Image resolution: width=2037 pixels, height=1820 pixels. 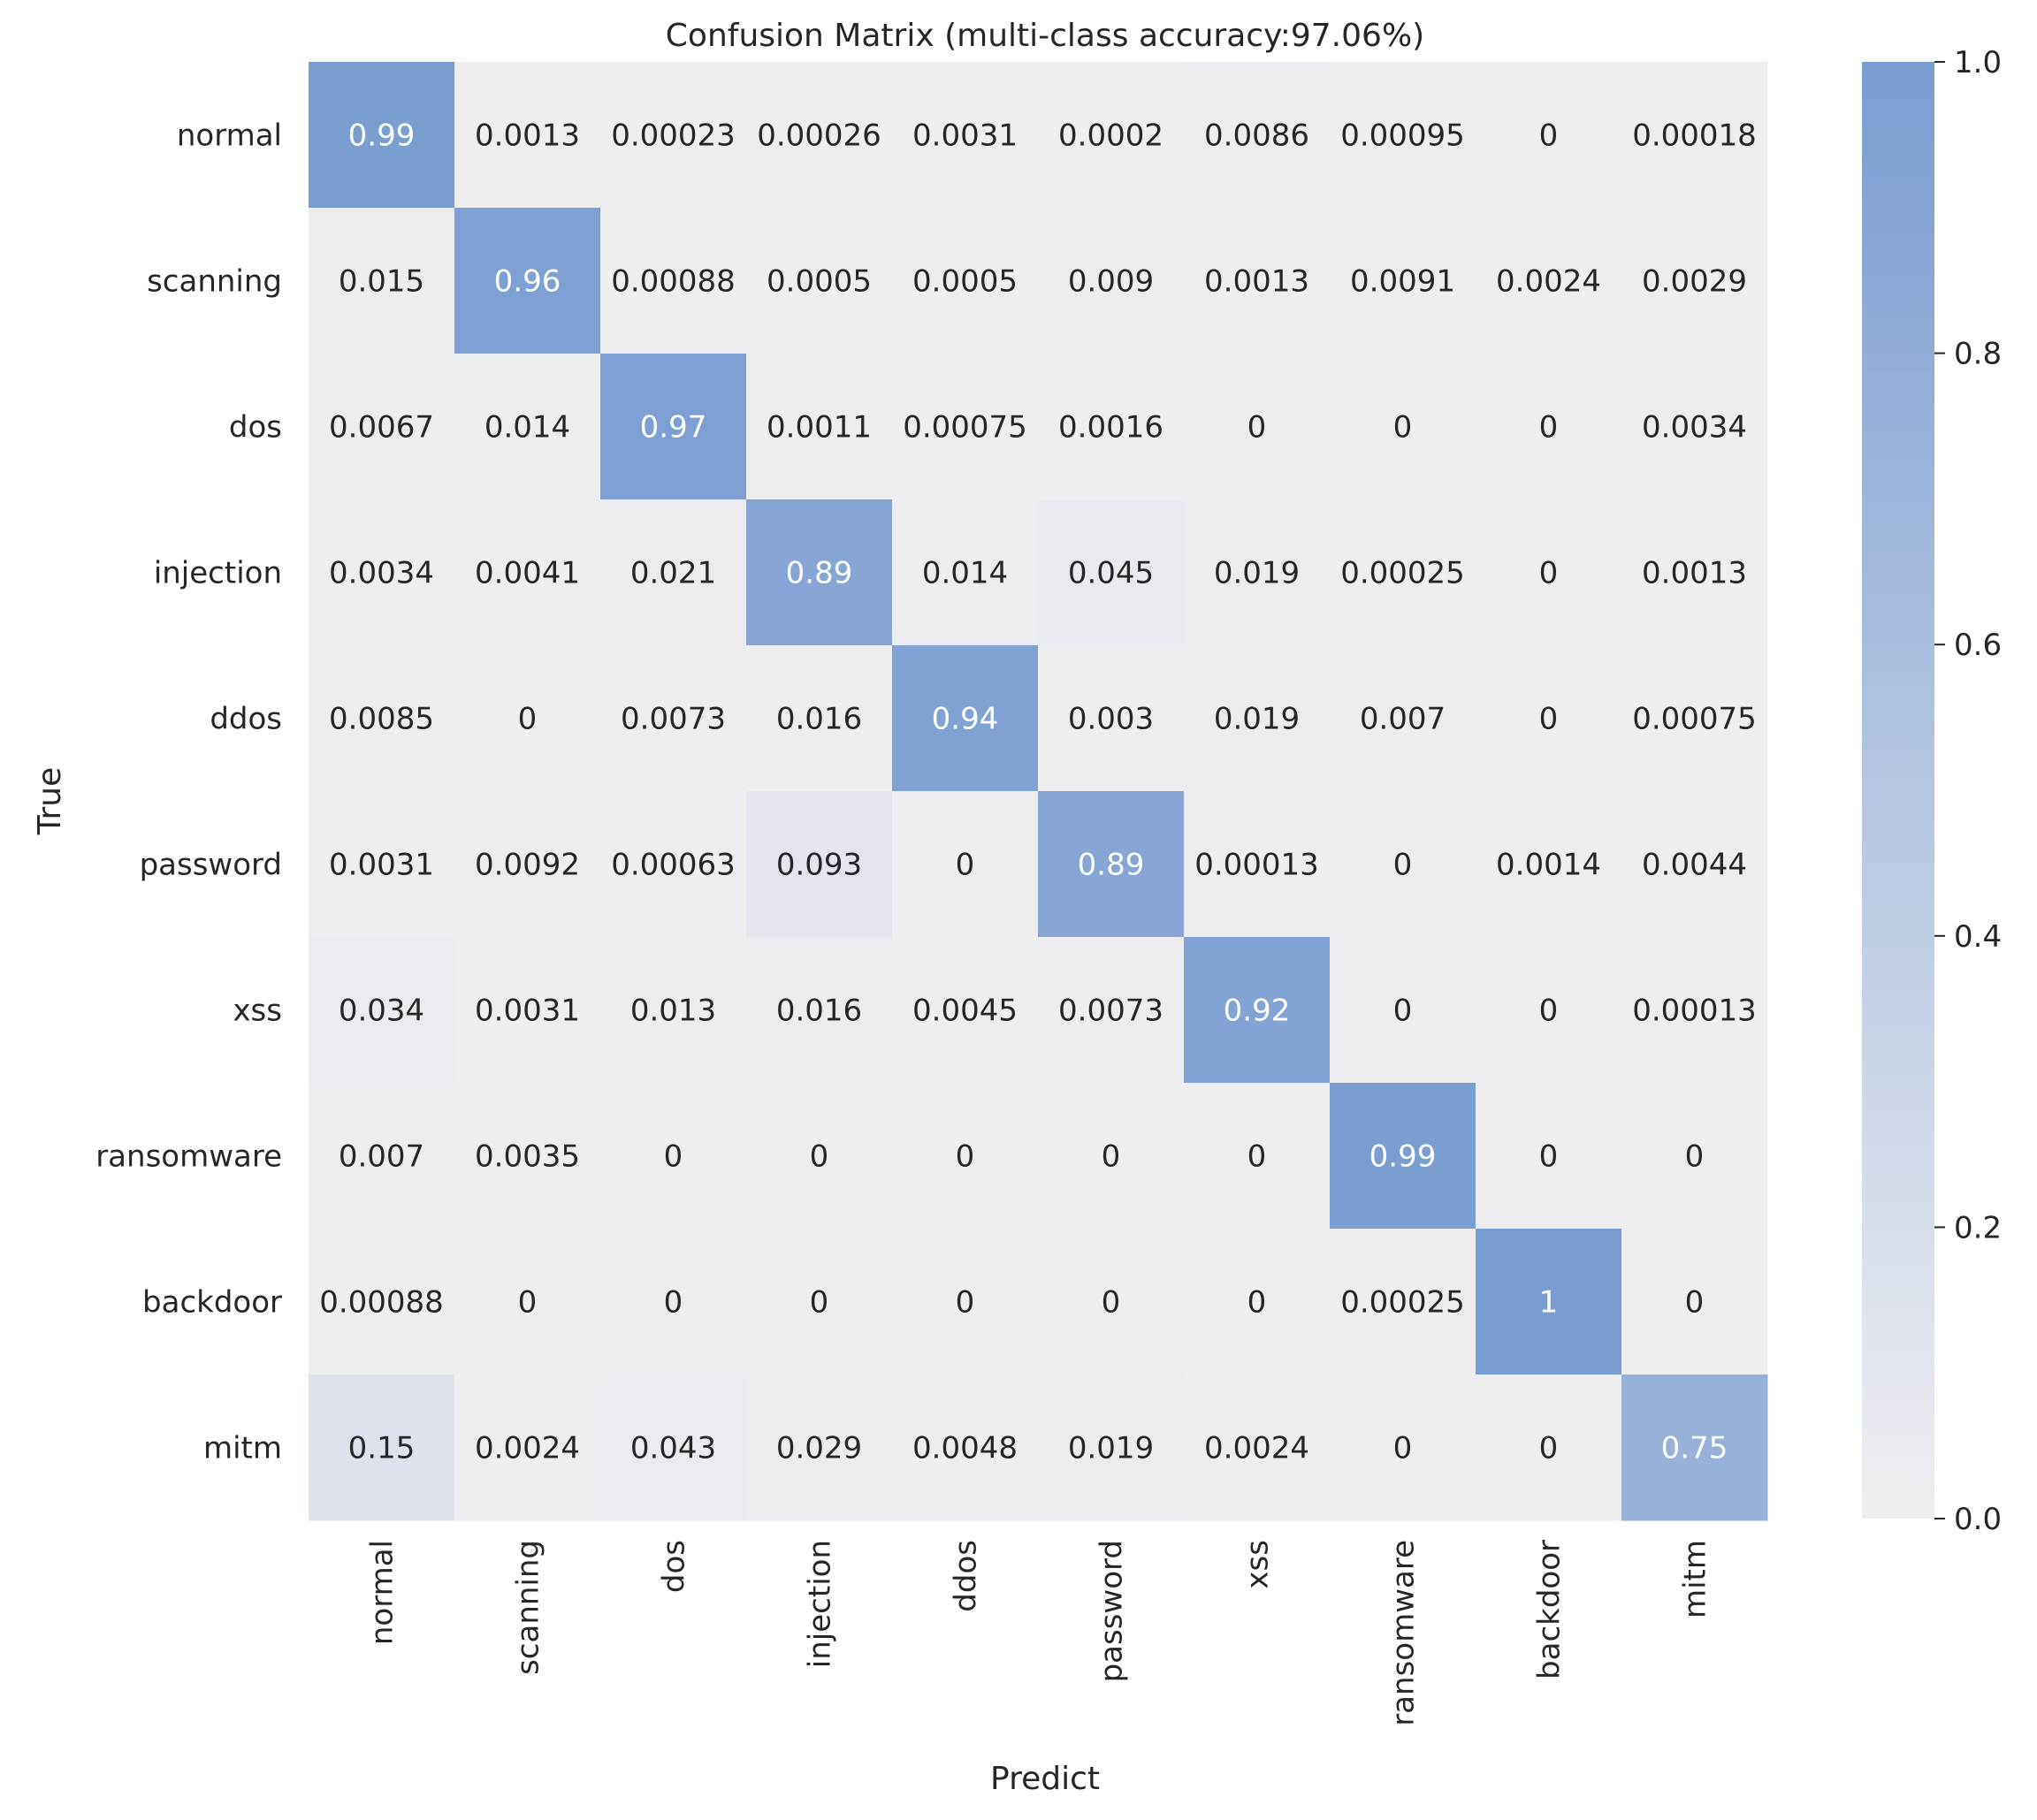 I want to click on cell-value-label: 0.0013, so click(x=528, y=136).